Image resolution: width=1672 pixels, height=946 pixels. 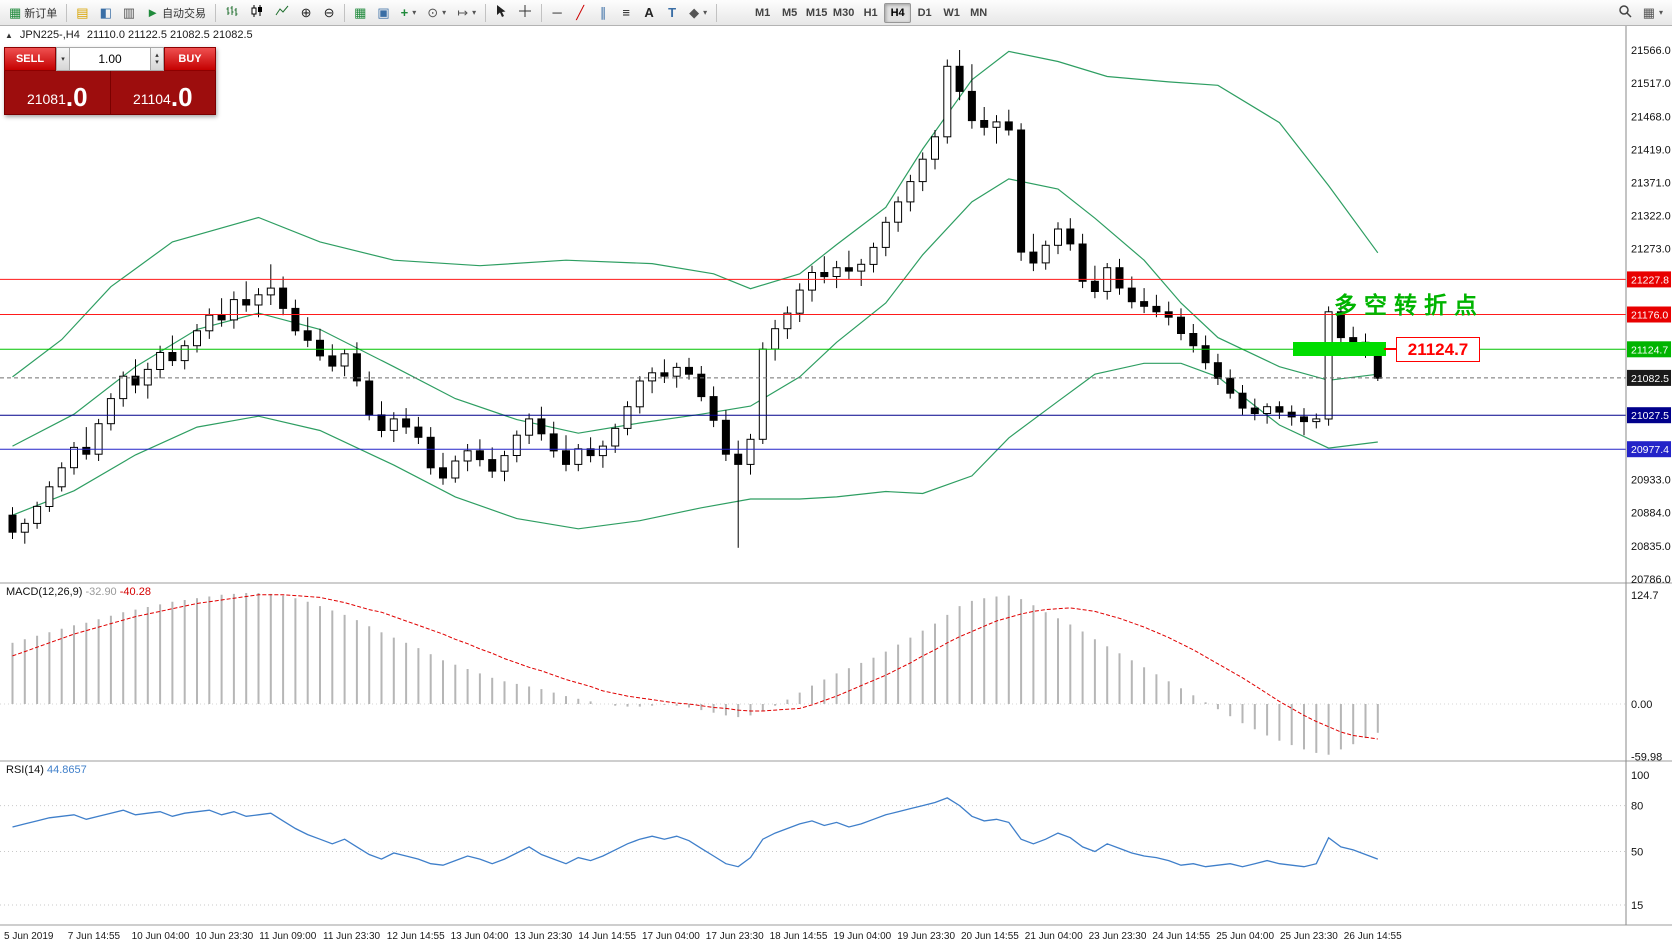 I want to click on price-tag: 21082.5, so click(x=1649, y=377).